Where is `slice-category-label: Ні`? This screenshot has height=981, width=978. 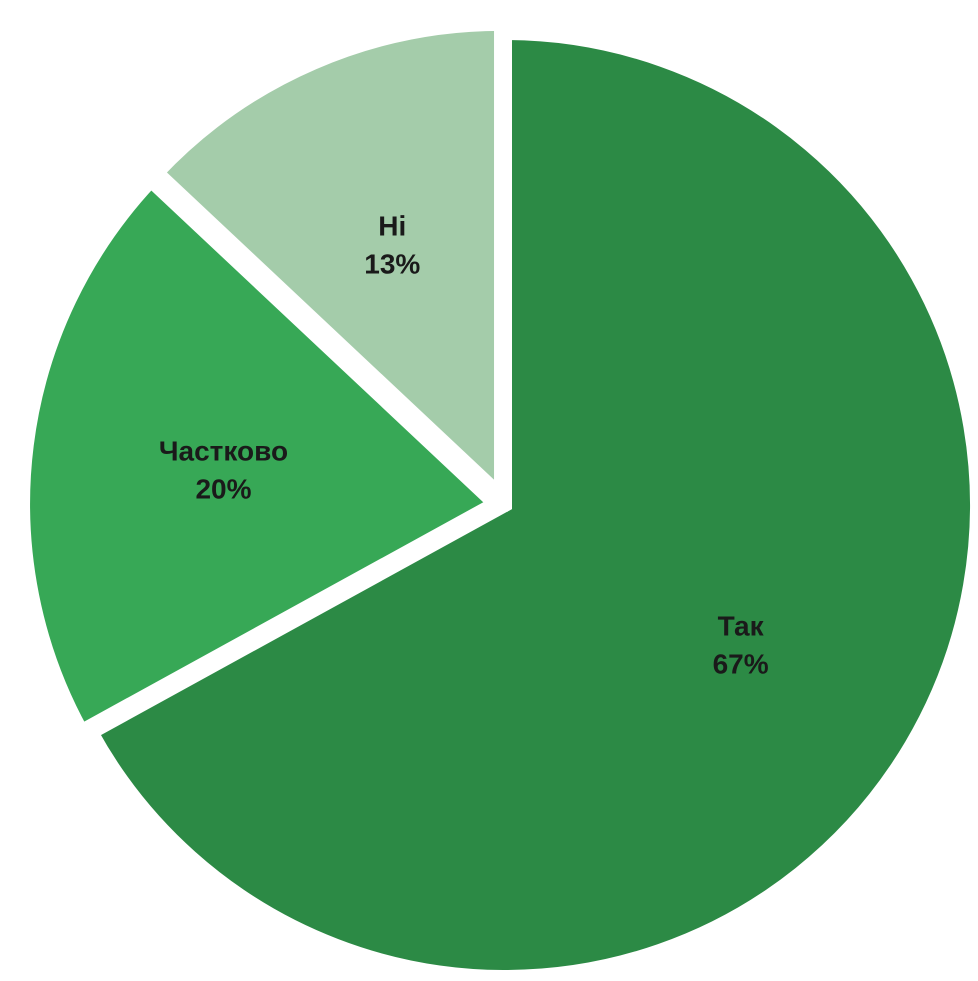 slice-category-label: Ні is located at coordinates (392, 226).